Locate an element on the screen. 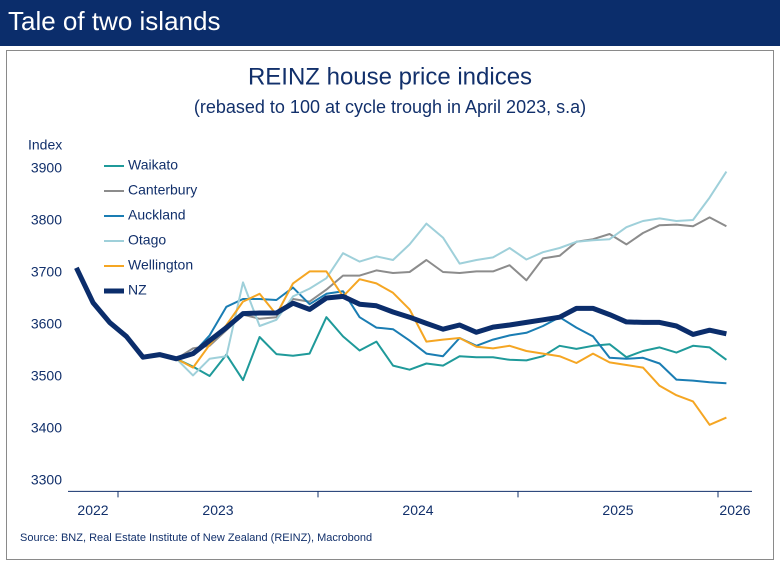  x-tick-label: 2022 is located at coordinates (92, 510).